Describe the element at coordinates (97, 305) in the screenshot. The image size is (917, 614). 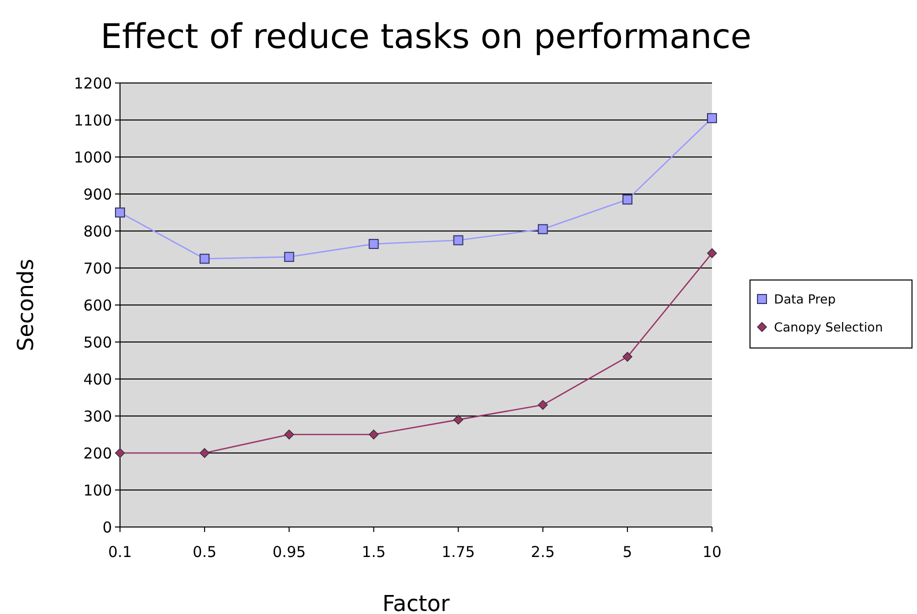
I see `y-tick-label: 600` at that location.